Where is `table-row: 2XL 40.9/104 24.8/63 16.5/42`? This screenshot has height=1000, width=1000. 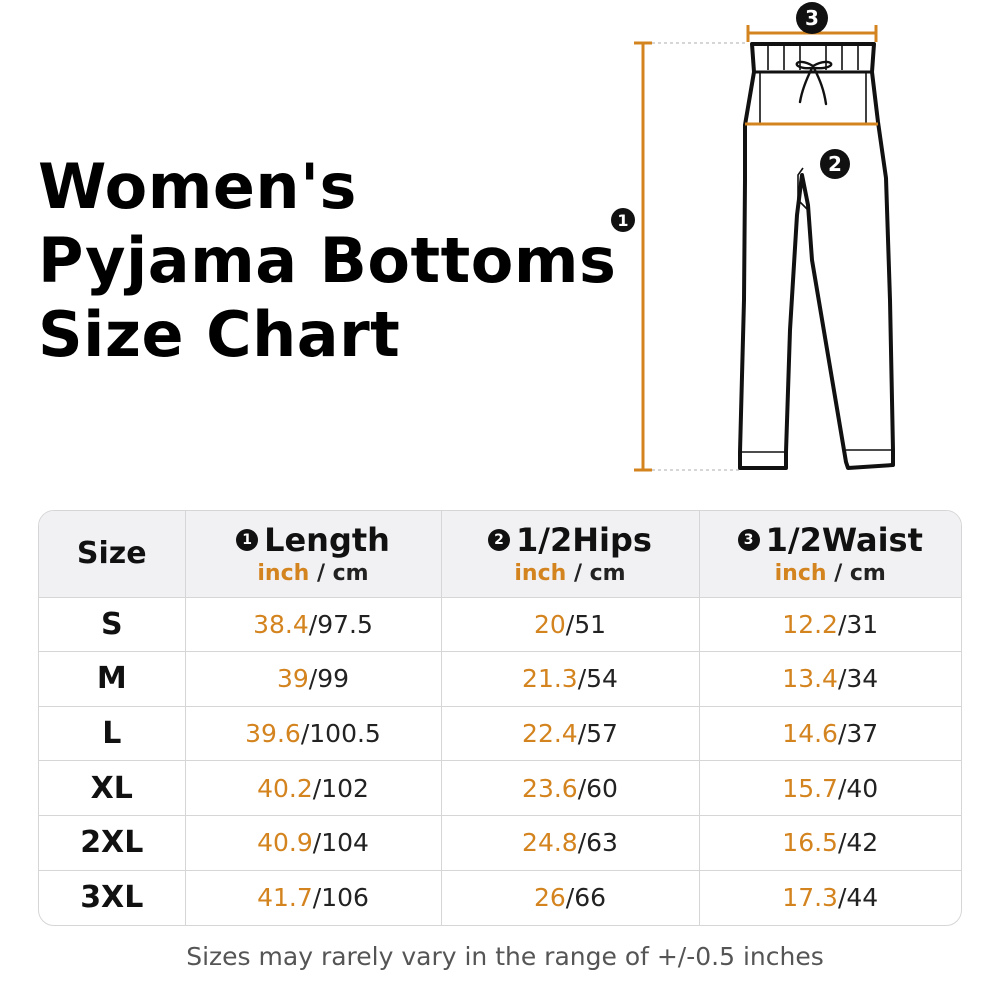
table-row: 2XL 40.9/104 24.8/63 16.5/42 is located at coordinates (500, 843).